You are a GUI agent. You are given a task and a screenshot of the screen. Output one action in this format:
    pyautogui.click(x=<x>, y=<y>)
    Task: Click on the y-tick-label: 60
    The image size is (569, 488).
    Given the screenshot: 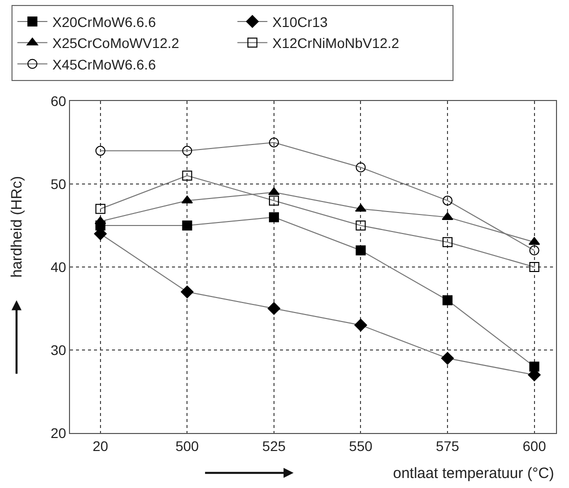 What is the action you would take?
    pyautogui.click(x=58, y=100)
    